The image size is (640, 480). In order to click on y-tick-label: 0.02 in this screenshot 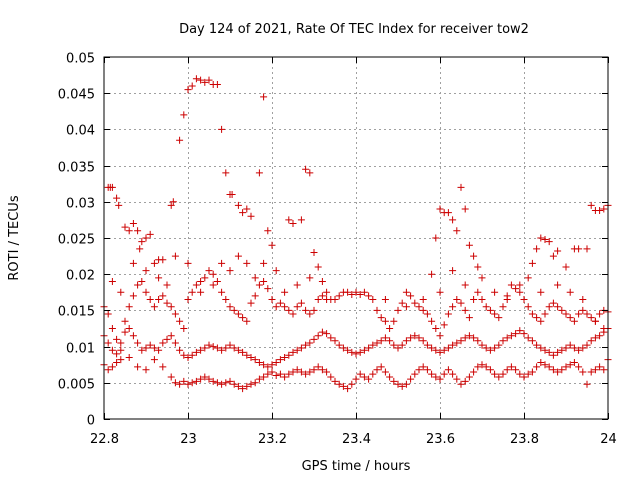, I will do `click(80, 276)`.